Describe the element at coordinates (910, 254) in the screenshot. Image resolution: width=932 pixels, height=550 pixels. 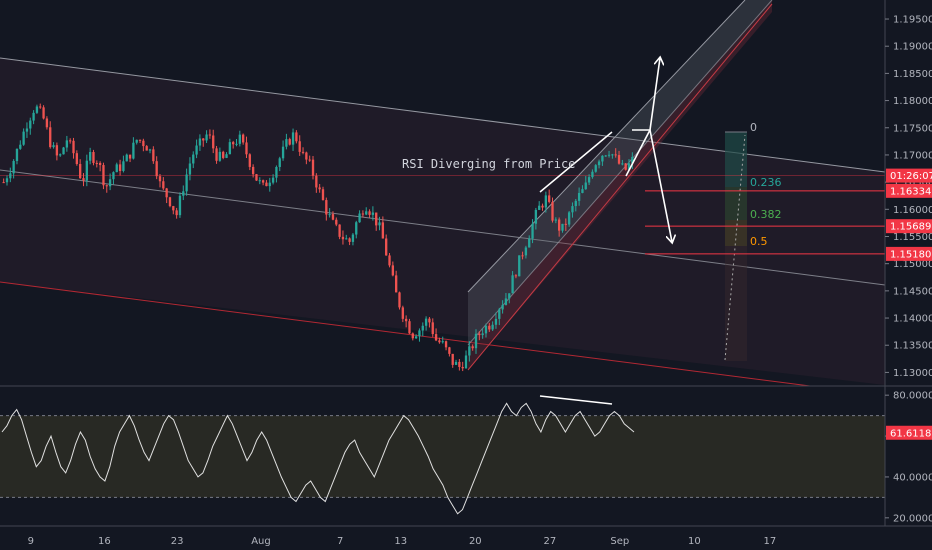
I see `level-tag-label: 1.15180` at that location.